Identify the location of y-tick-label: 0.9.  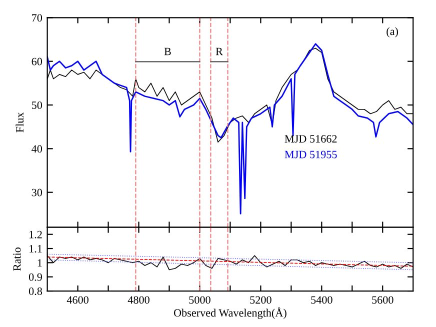
(35, 277).